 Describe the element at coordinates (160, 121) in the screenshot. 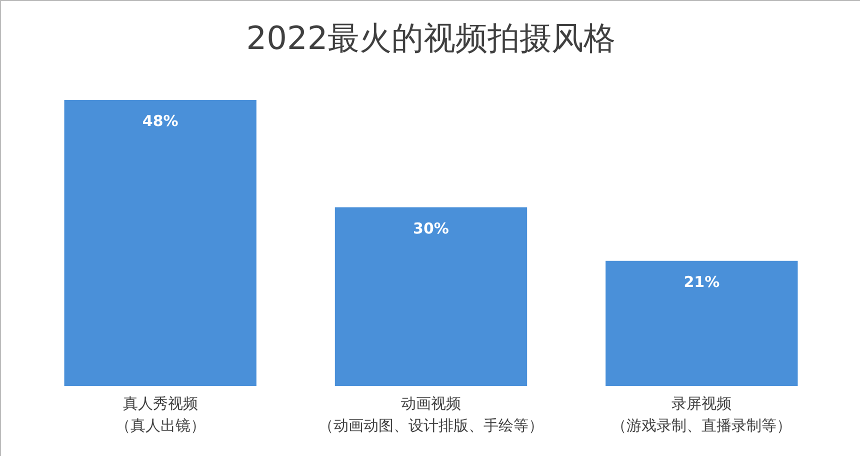

I see `data-label: 48%` at that location.